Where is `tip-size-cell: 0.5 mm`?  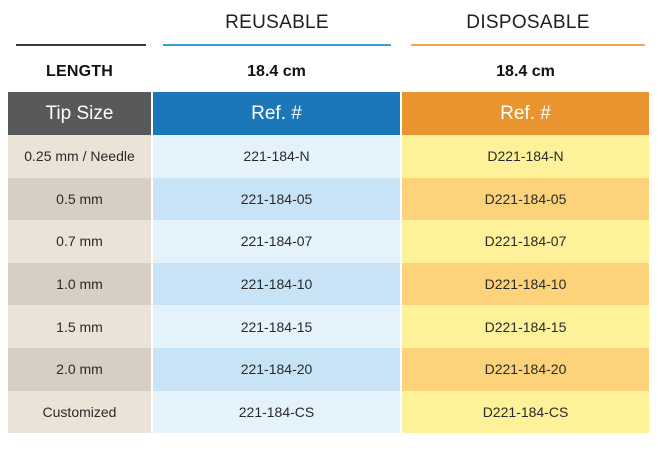
tip-size-cell: 0.5 mm is located at coordinates (80, 199).